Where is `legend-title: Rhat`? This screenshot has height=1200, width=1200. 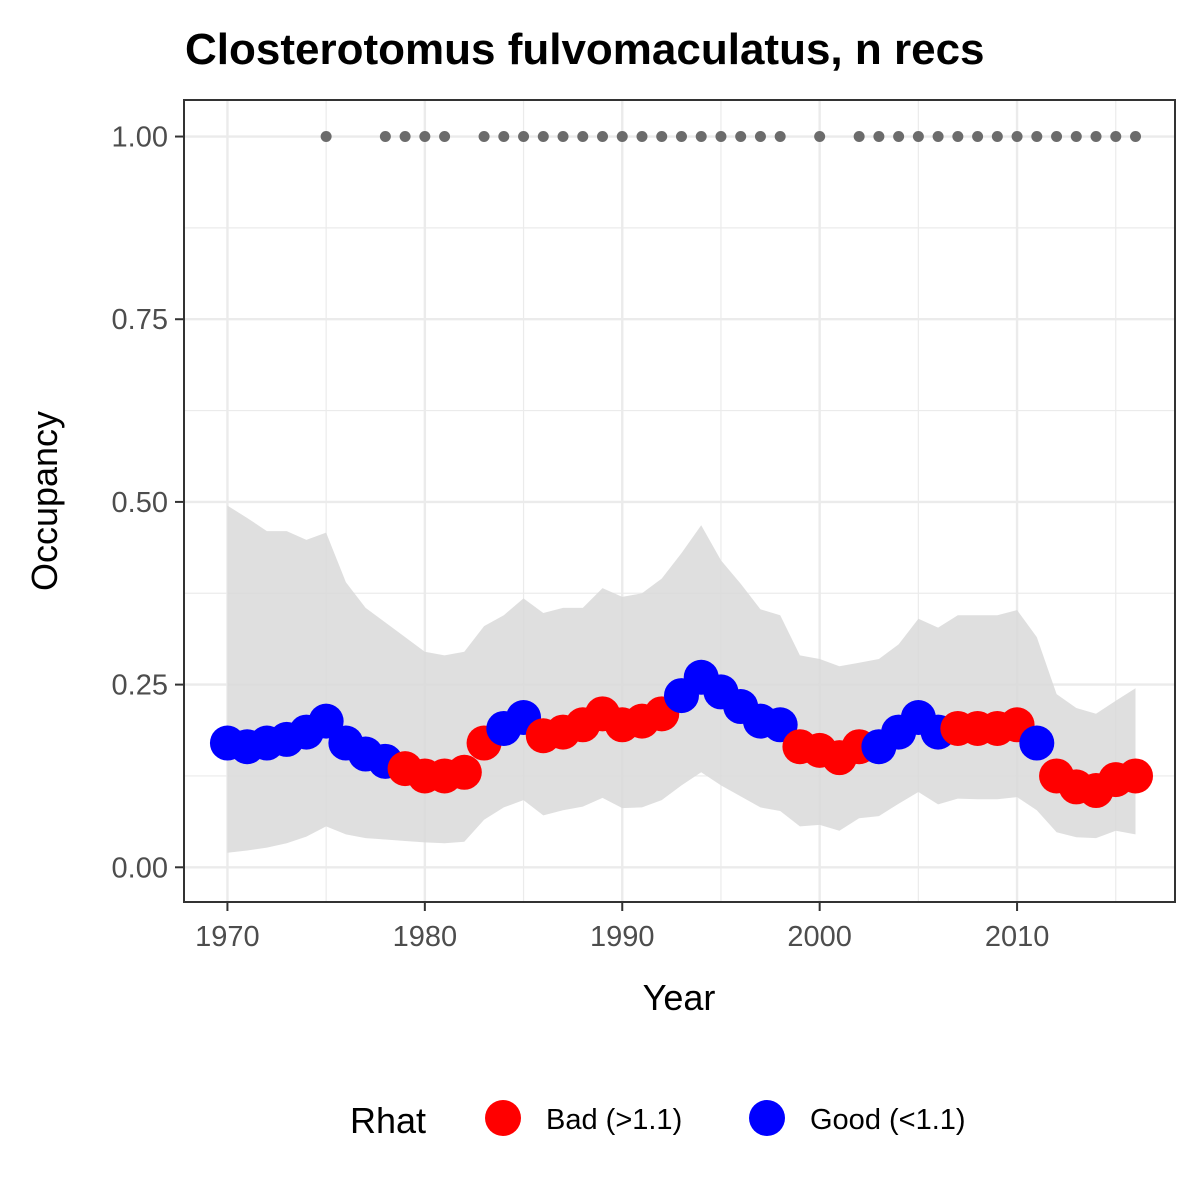
legend-title: Rhat is located at coordinates (388, 1120).